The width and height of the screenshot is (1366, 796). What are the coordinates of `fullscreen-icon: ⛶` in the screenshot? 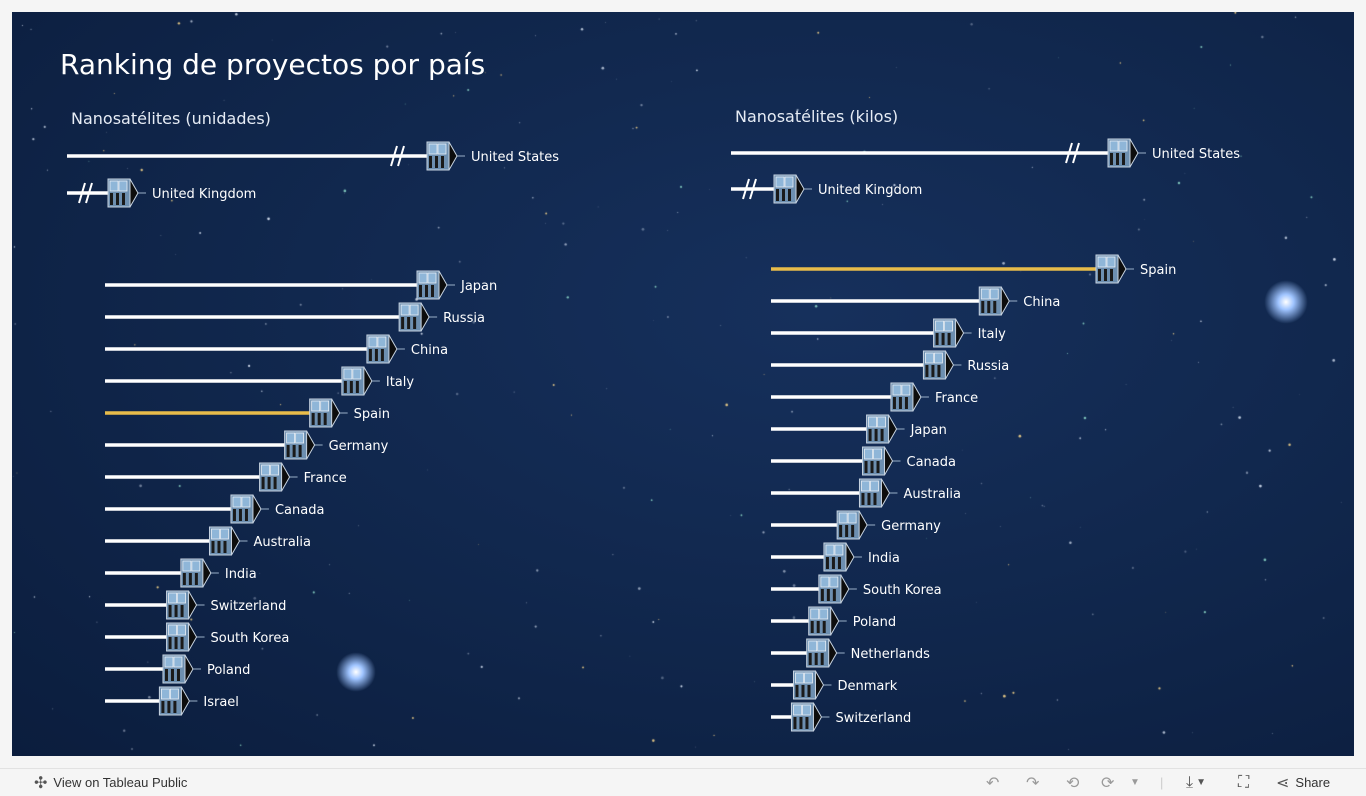 It's located at (1244, 782).